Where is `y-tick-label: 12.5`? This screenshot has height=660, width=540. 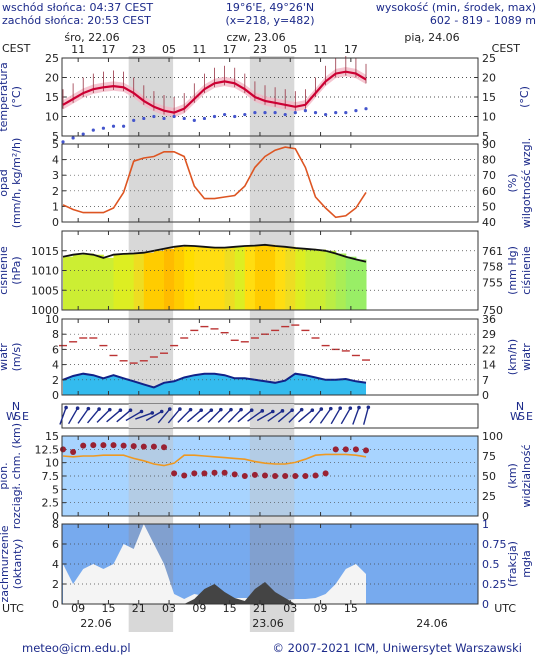 y-tick-label: 12.5 is located at coordinates (47, 449).